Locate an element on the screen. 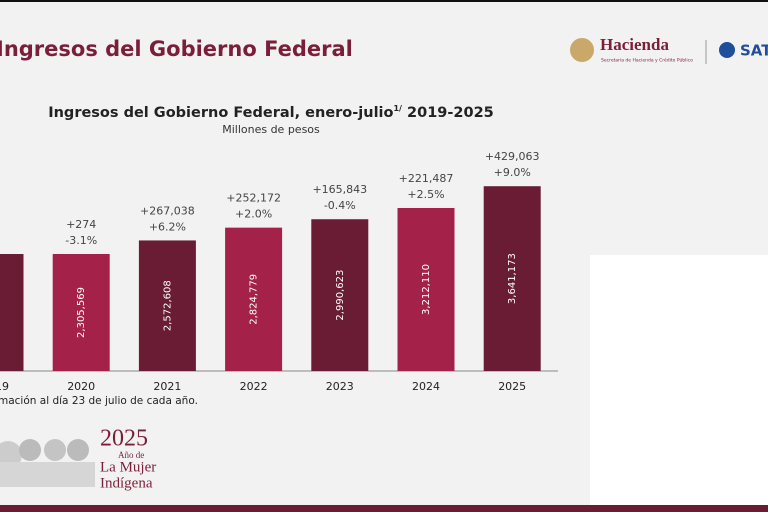 The height and width of the screenshot is (512, 768). logo-seal is located at coordinates (582, 50).